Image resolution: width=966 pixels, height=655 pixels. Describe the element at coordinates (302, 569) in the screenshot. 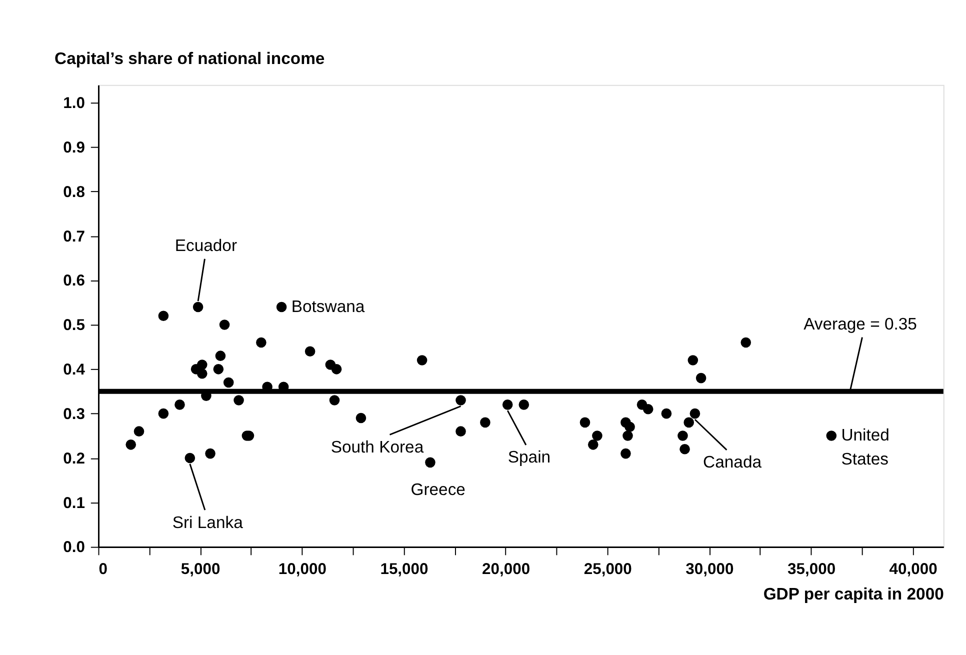

I see `x-tick-label: 10,000` at that location.